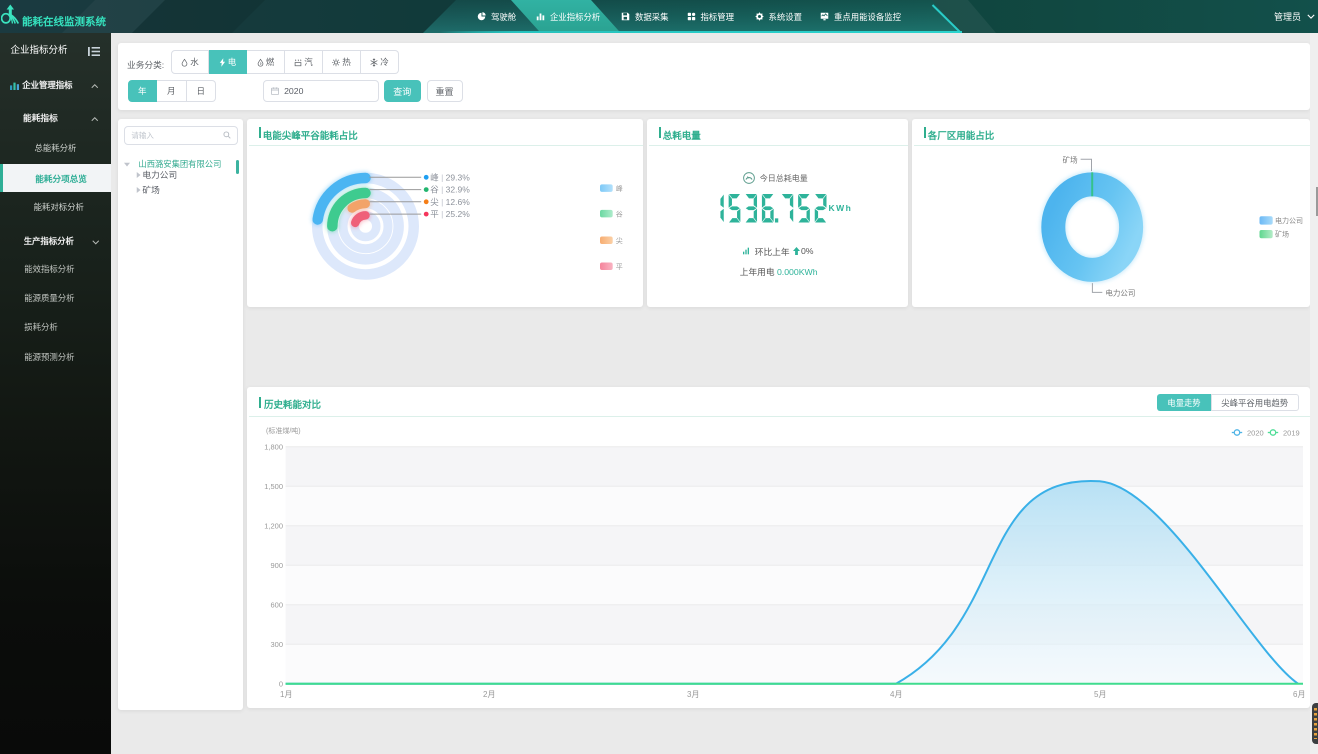 Image resolution: width=1318 pixels, height=754 pixels. What do you see at coordinates (276, 605) in the screenshot?
I see `svg-text: 600` at bounding box center [276, 605].